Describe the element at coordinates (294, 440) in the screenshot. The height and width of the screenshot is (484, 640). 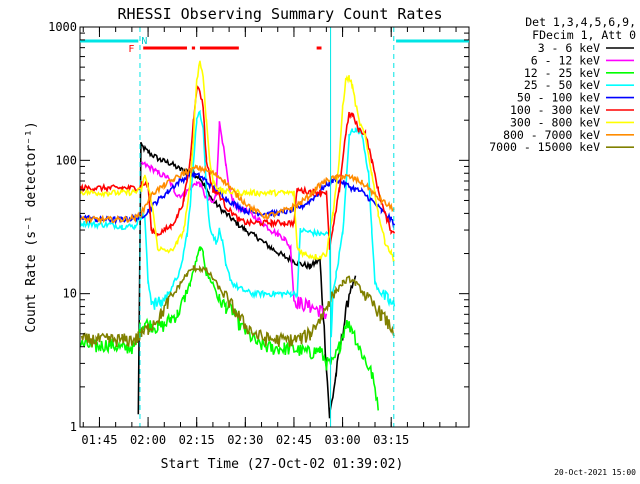
I see `x-tick-label-5: 02:45` at that location.